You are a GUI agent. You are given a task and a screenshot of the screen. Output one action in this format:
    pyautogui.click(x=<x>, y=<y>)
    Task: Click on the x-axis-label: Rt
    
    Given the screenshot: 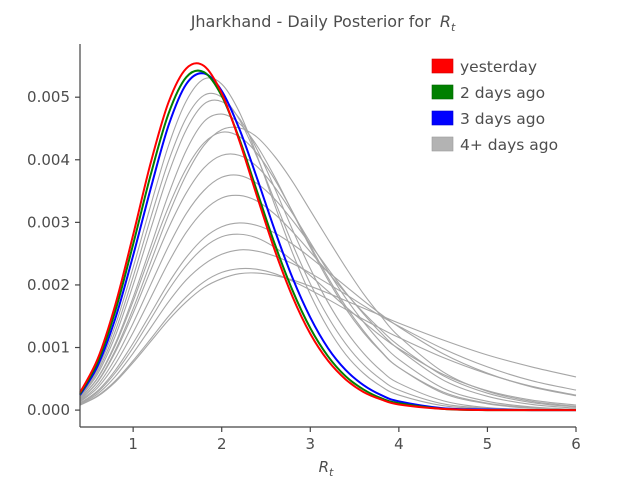 What is the action you would take?
    pyautogui.click(x=326, y=468)
    